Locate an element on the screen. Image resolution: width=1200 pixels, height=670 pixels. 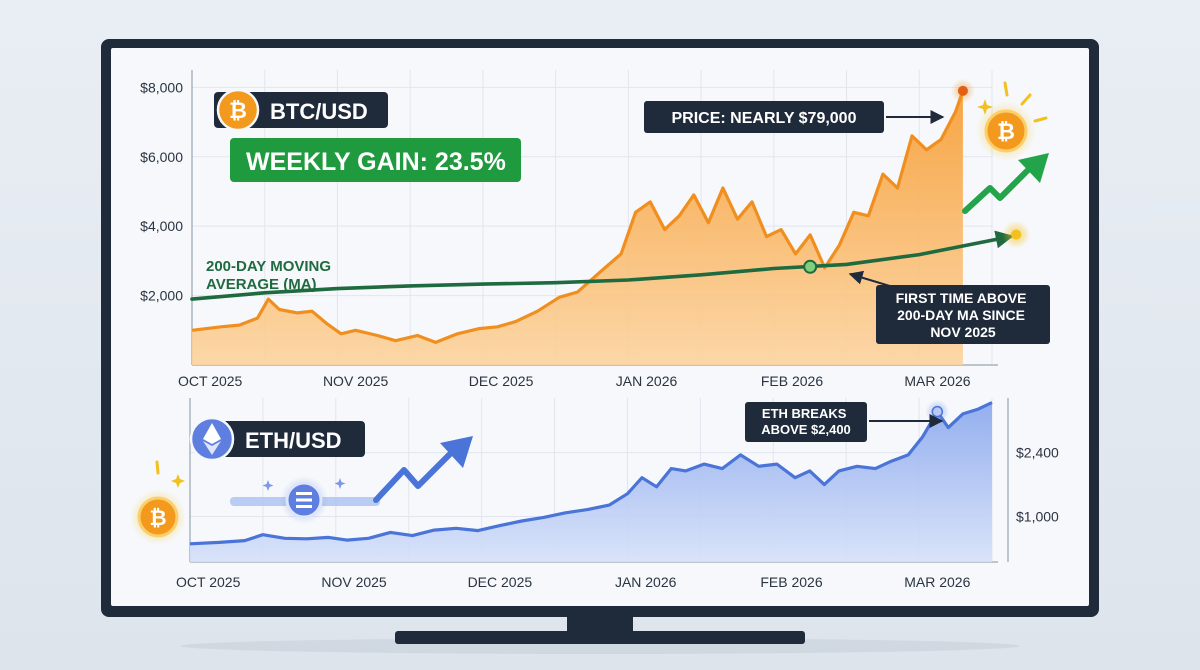
btc-x-tick-label: OCT 2025 is located at coordinates (210, 381).